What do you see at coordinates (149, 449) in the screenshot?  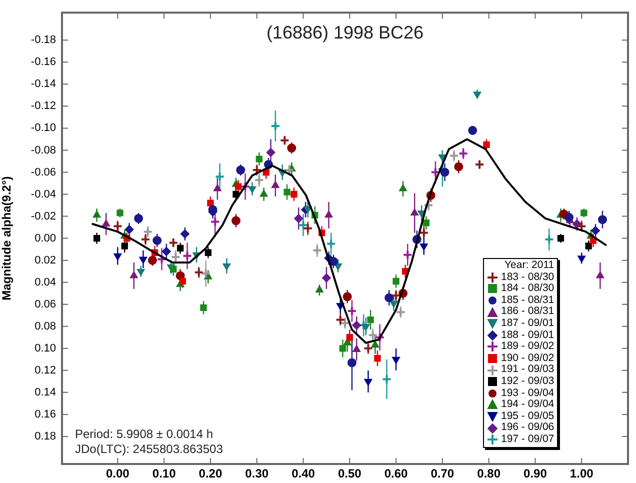 I see `annotation: JDo(LTC): 2455803.863503` at bounding box center [149, 449].